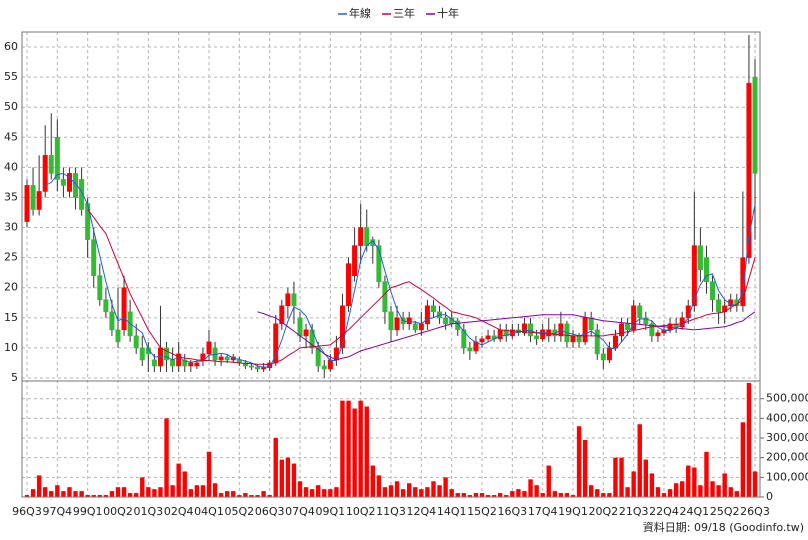 The width and height of the screenshot is (808, 540). Describe the element at coordinates (404, 13) in the screenshot. I see `legend-label: 三年` at that location.